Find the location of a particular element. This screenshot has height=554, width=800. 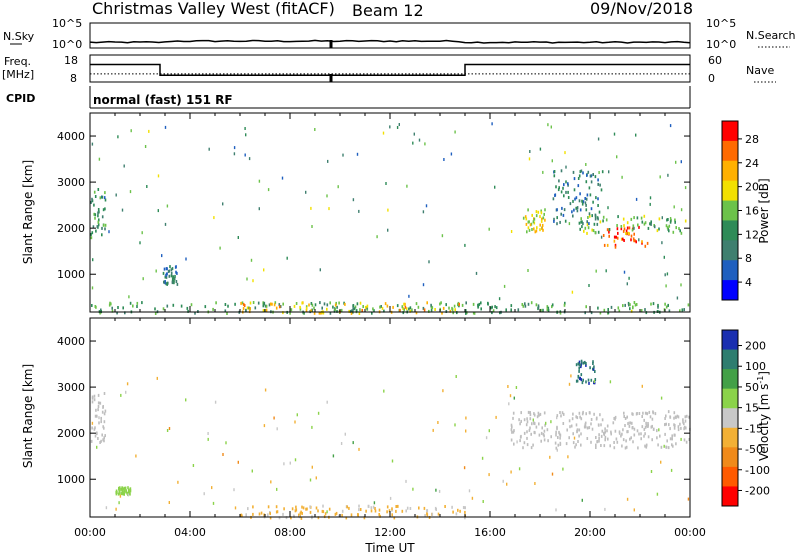

nsky-panel-frame is located at coordinates (390, 35).